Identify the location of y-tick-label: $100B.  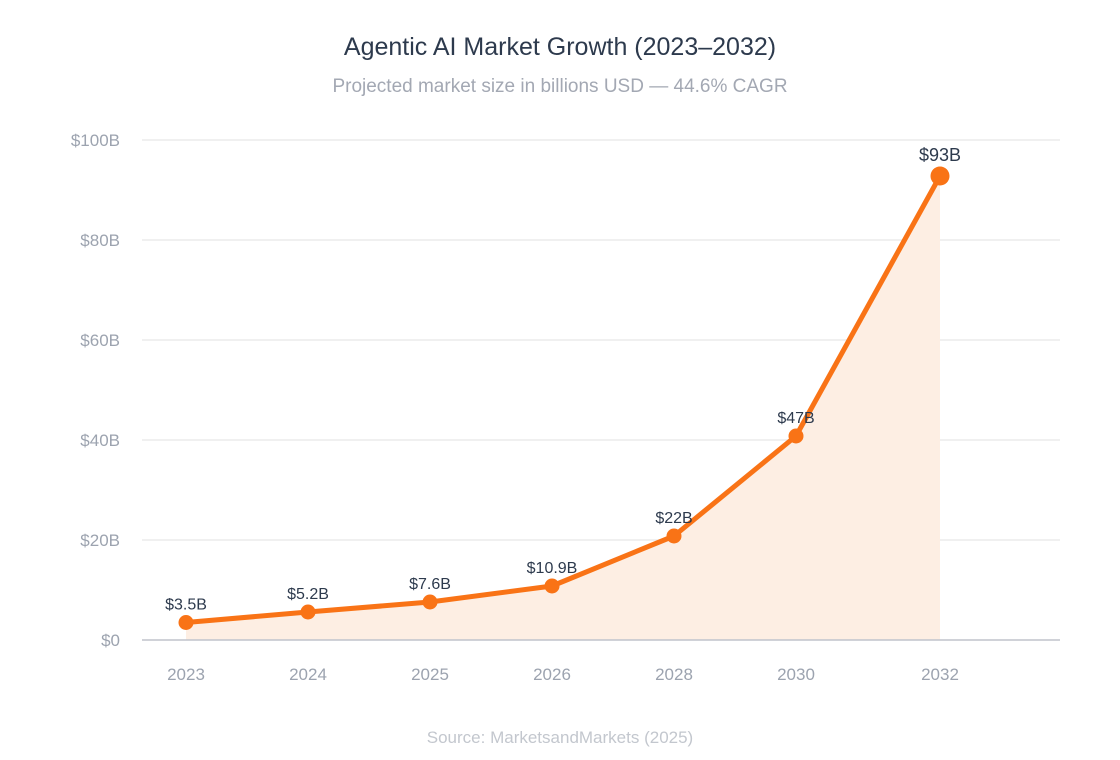
(95, 140).